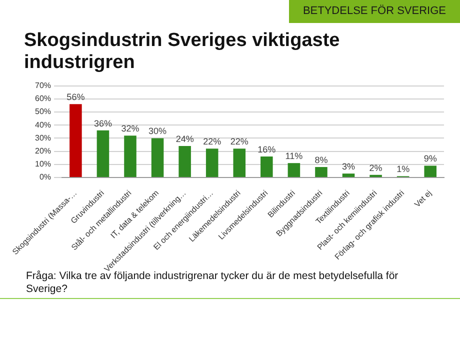  What do you see at coordinates (43, 85) in the screenshot?
I see `y-tick-label: 70%` at bounding box center [43, 85].